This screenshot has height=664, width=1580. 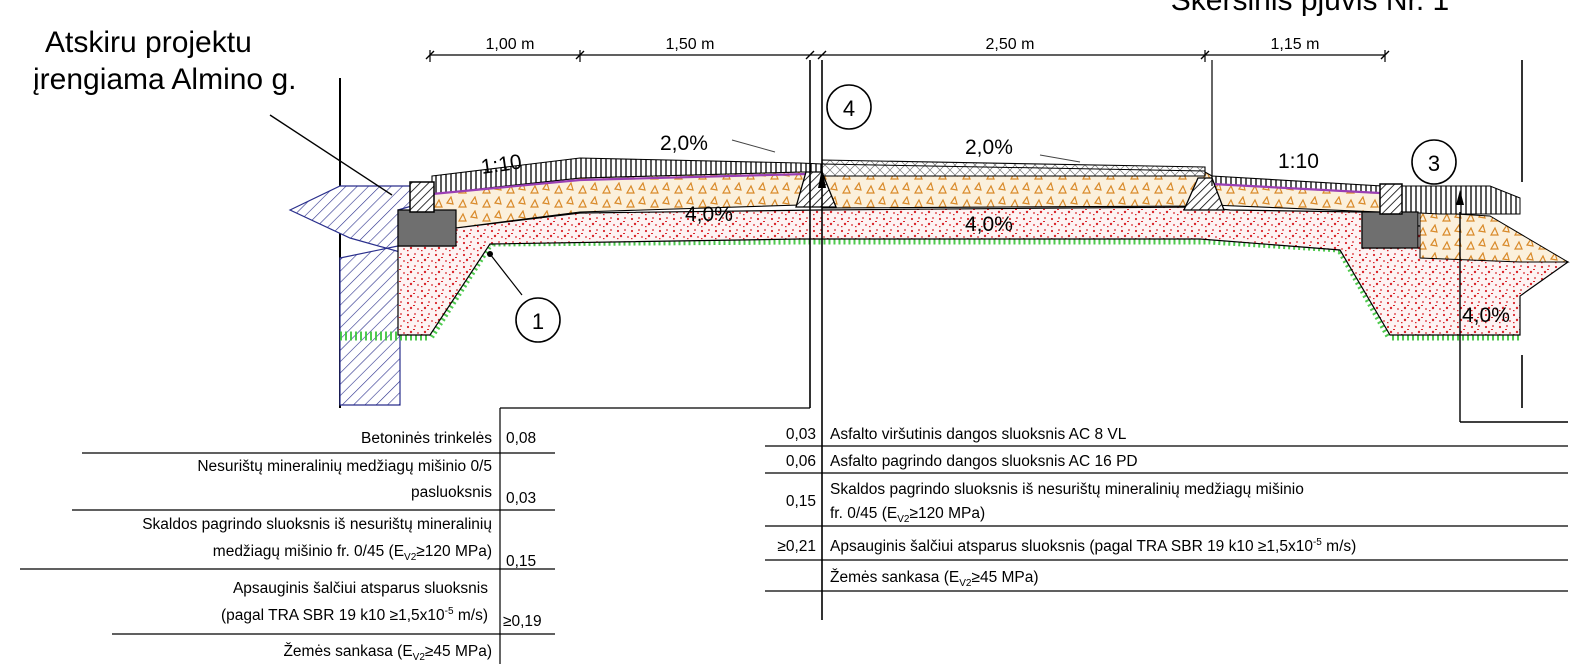 I want to click on dimension-3: 2,50 m, so click(x=1010, y=44).